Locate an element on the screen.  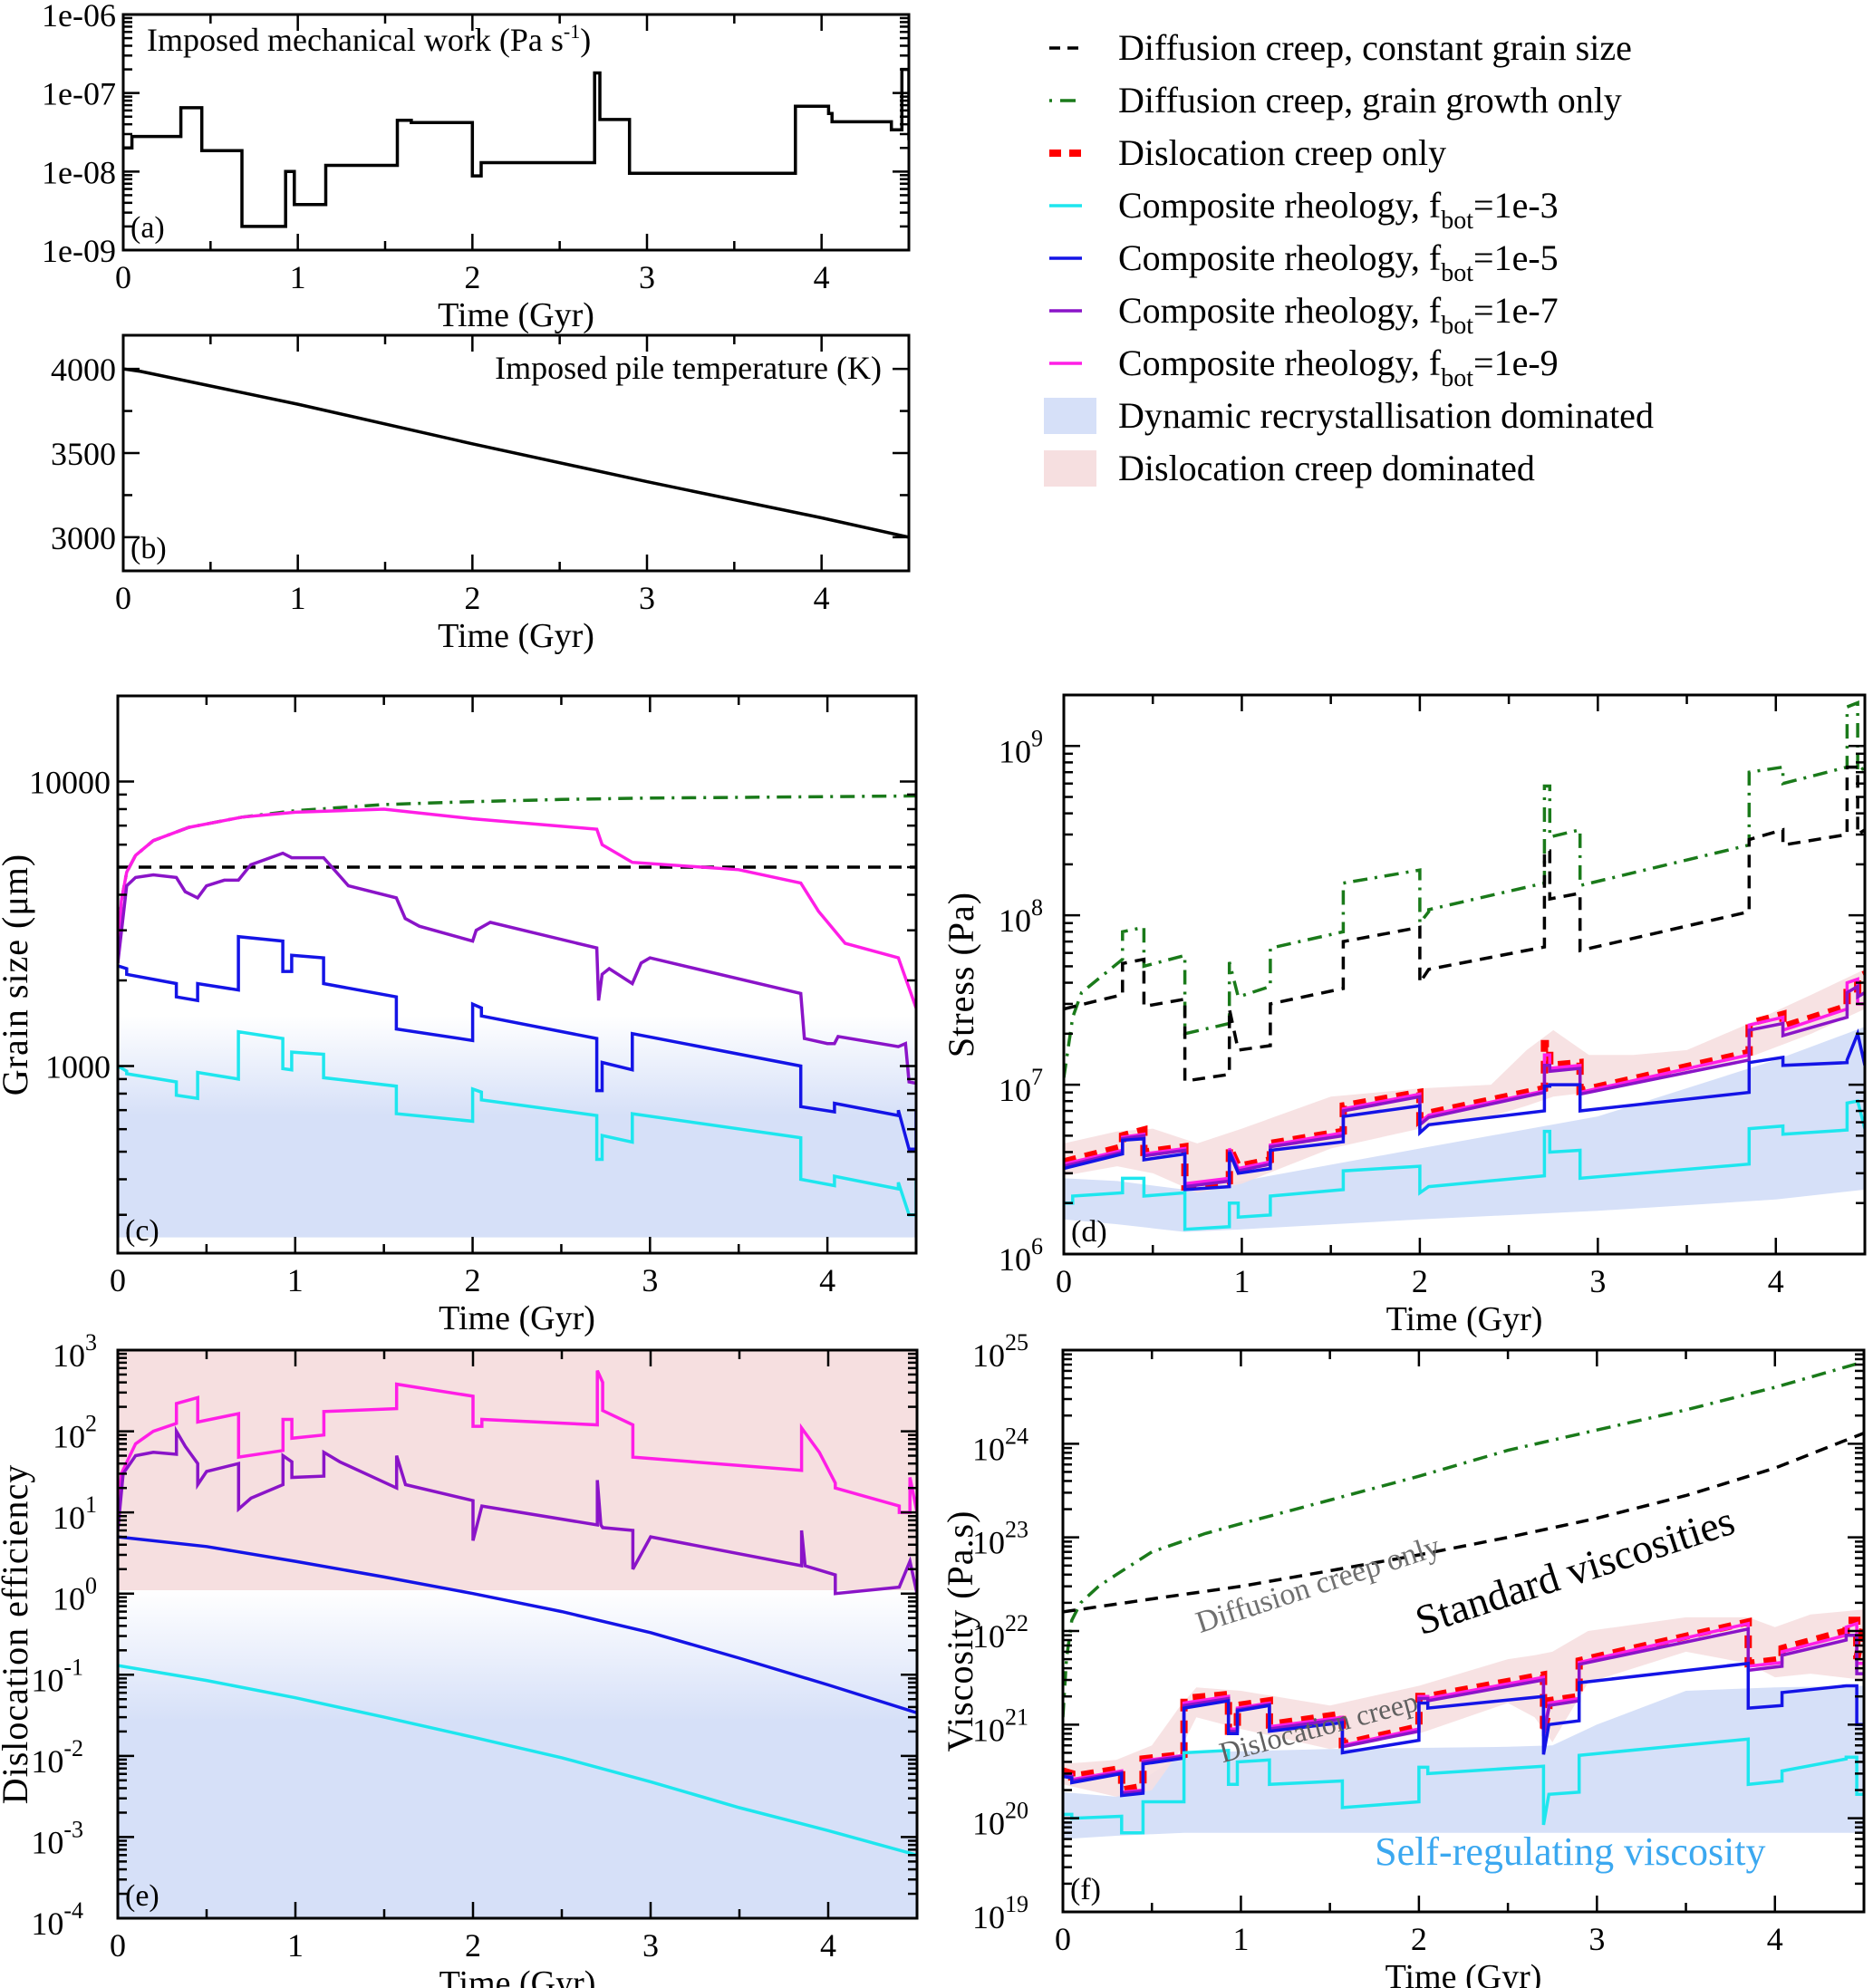
legend-item-comp_1e9: Composite rheology, fbot=1e-9 is located at coordinates (1348, 364).